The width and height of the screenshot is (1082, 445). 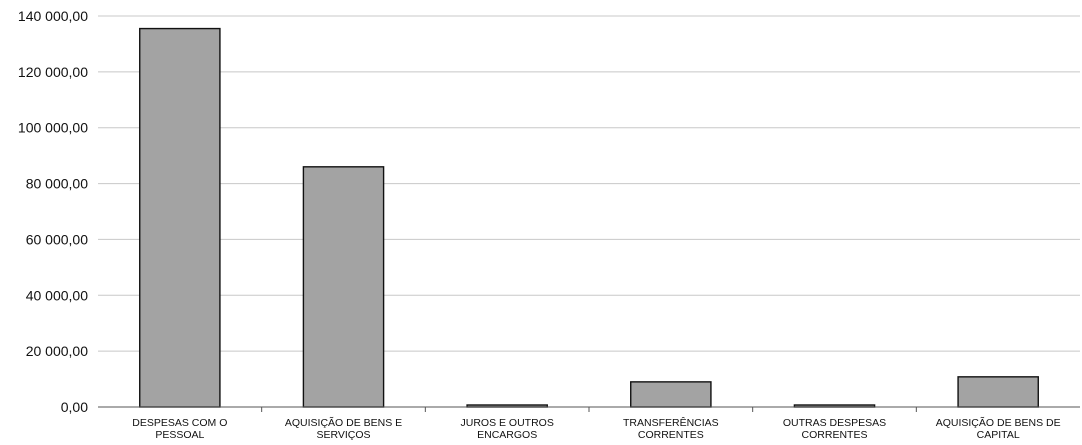 What do you see at coordinates (834, 429) in the screenshot?
I see `x-tick-label: OUTRAS DESPESAS CORRENTES` at bounding box center [834, 429].